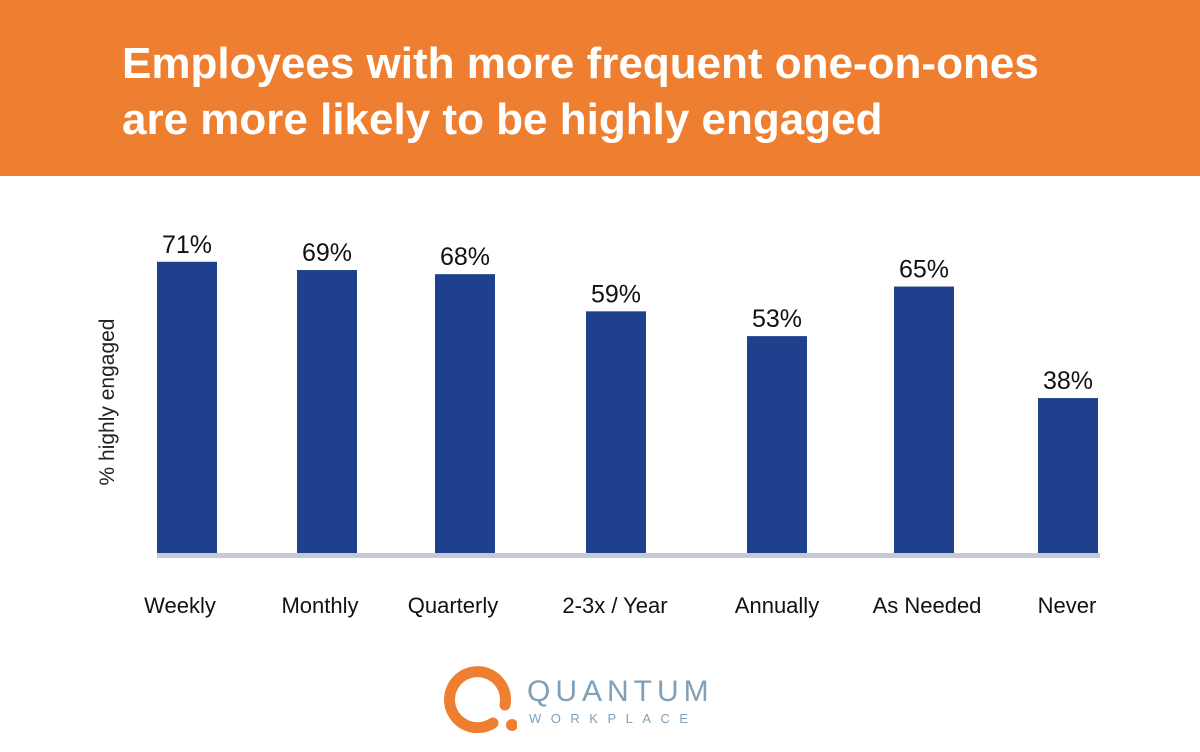 The width and height of the screenshot is (1200, 752). What do you see at coordinates (327, 253) in the screenshot?
I see `data-label-1: 69%` at bounding box center [327, 253].